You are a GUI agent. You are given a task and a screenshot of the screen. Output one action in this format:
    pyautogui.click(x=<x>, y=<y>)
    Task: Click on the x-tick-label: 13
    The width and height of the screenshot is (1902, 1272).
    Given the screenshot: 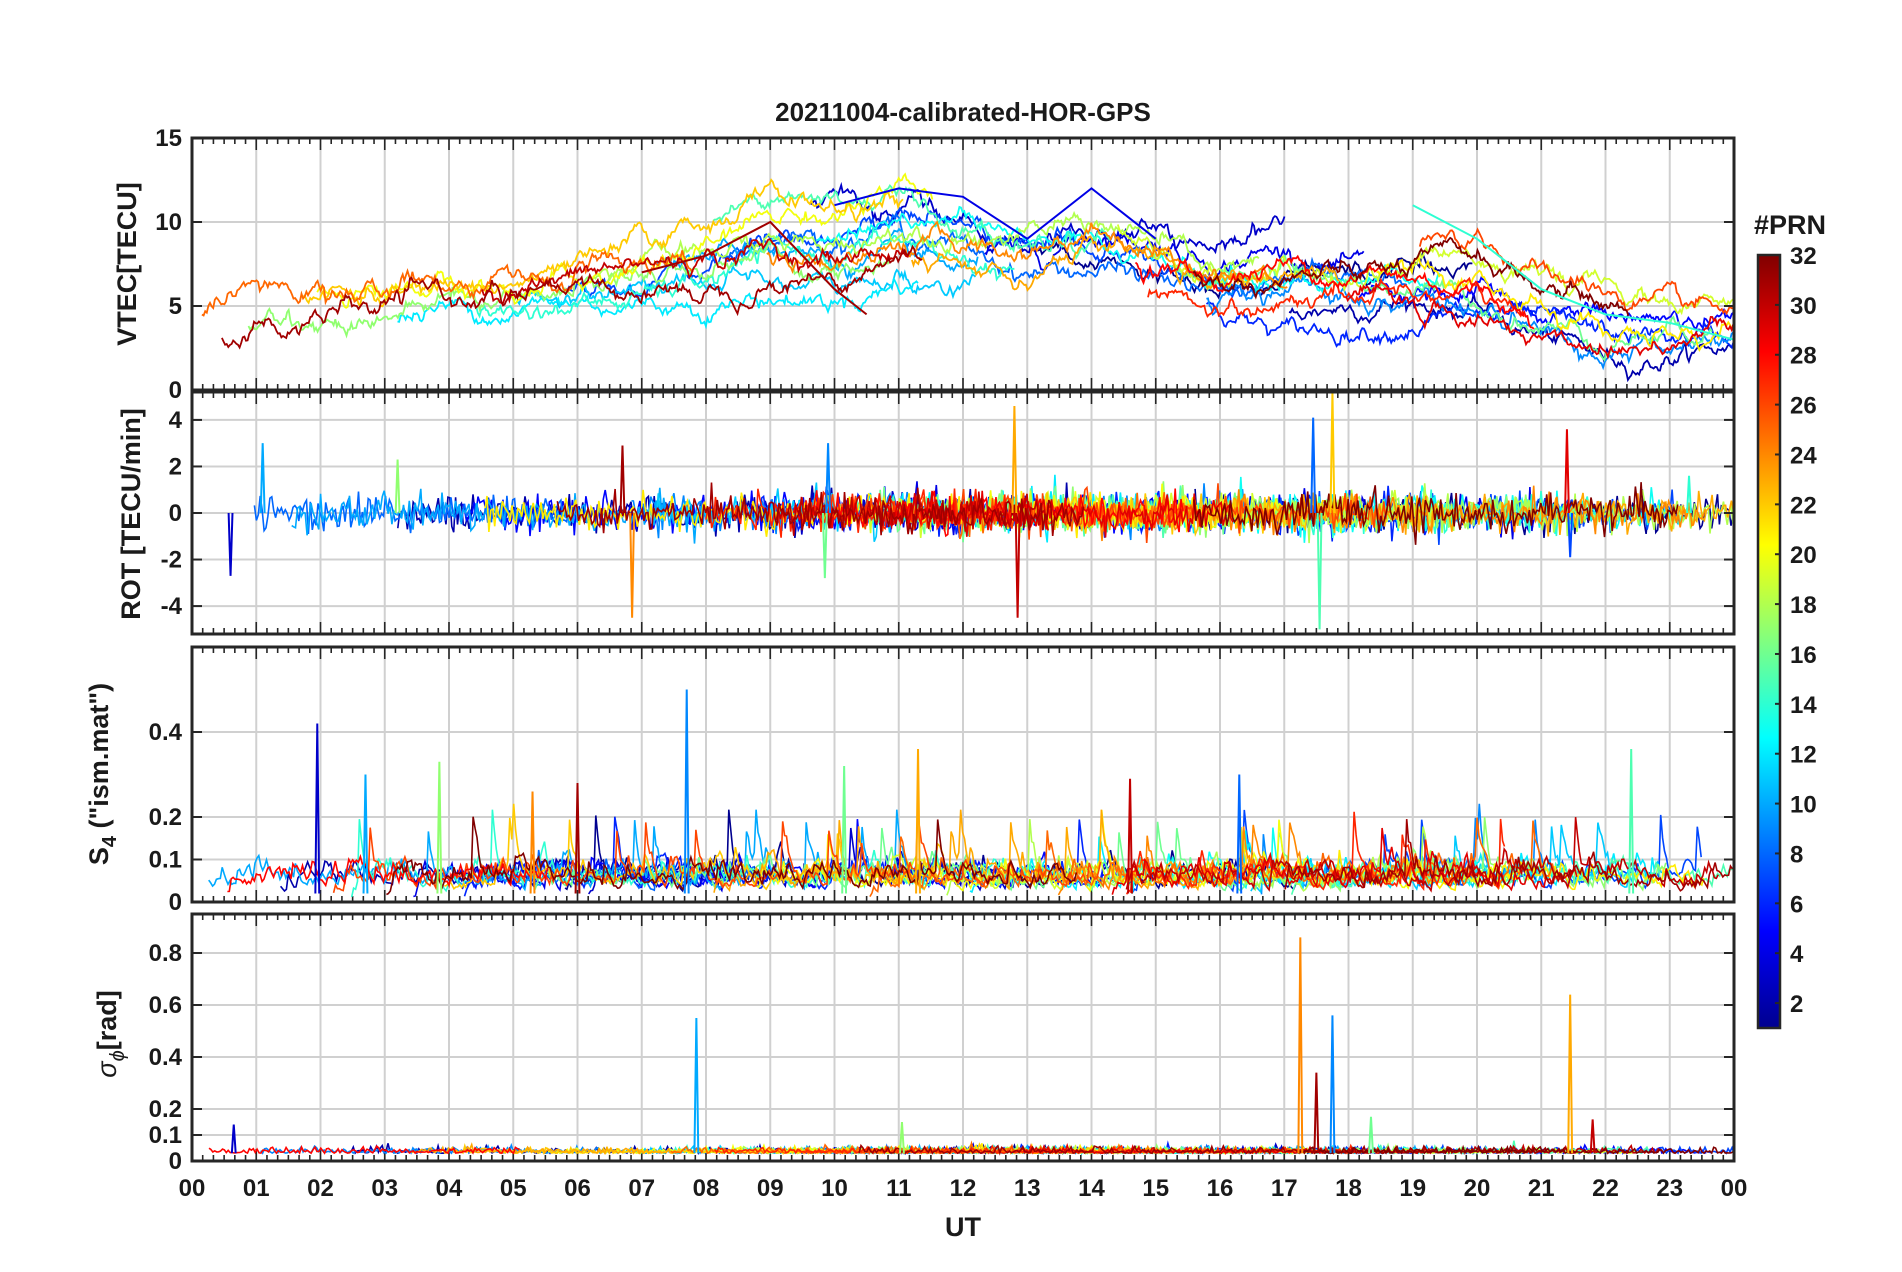 What is the action you would take?
    pyautogui.click(x=1027, y=1188)
    